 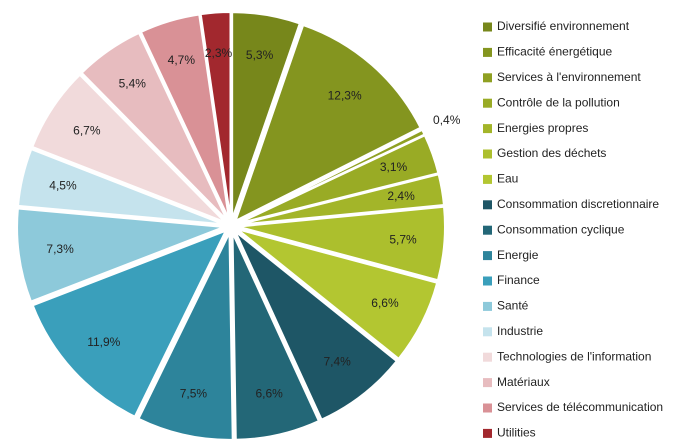 I want to click on data-label: 12,3%, so click(x=345, y=95).